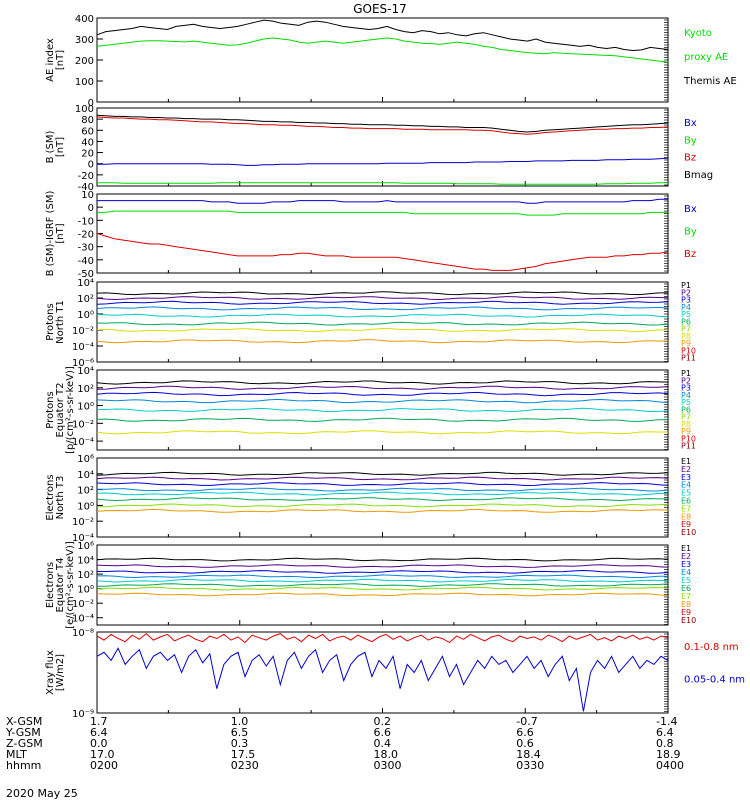 The image size is (750, 800). What do you see at coordinates (686, 501) in the screenshot?
I see `legend-entry: E6` at bounding box center [686, 501].